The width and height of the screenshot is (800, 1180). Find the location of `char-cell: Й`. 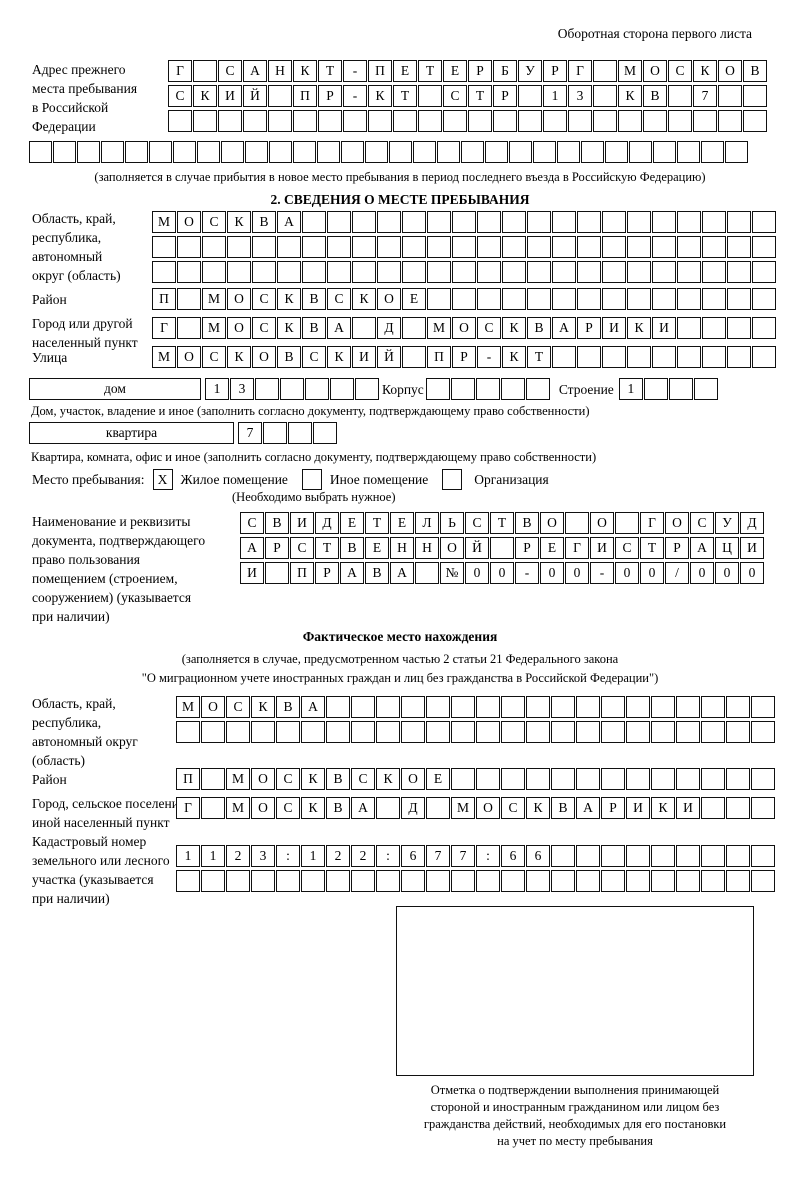

char-cell: Й is located at coordinates (255, 96).